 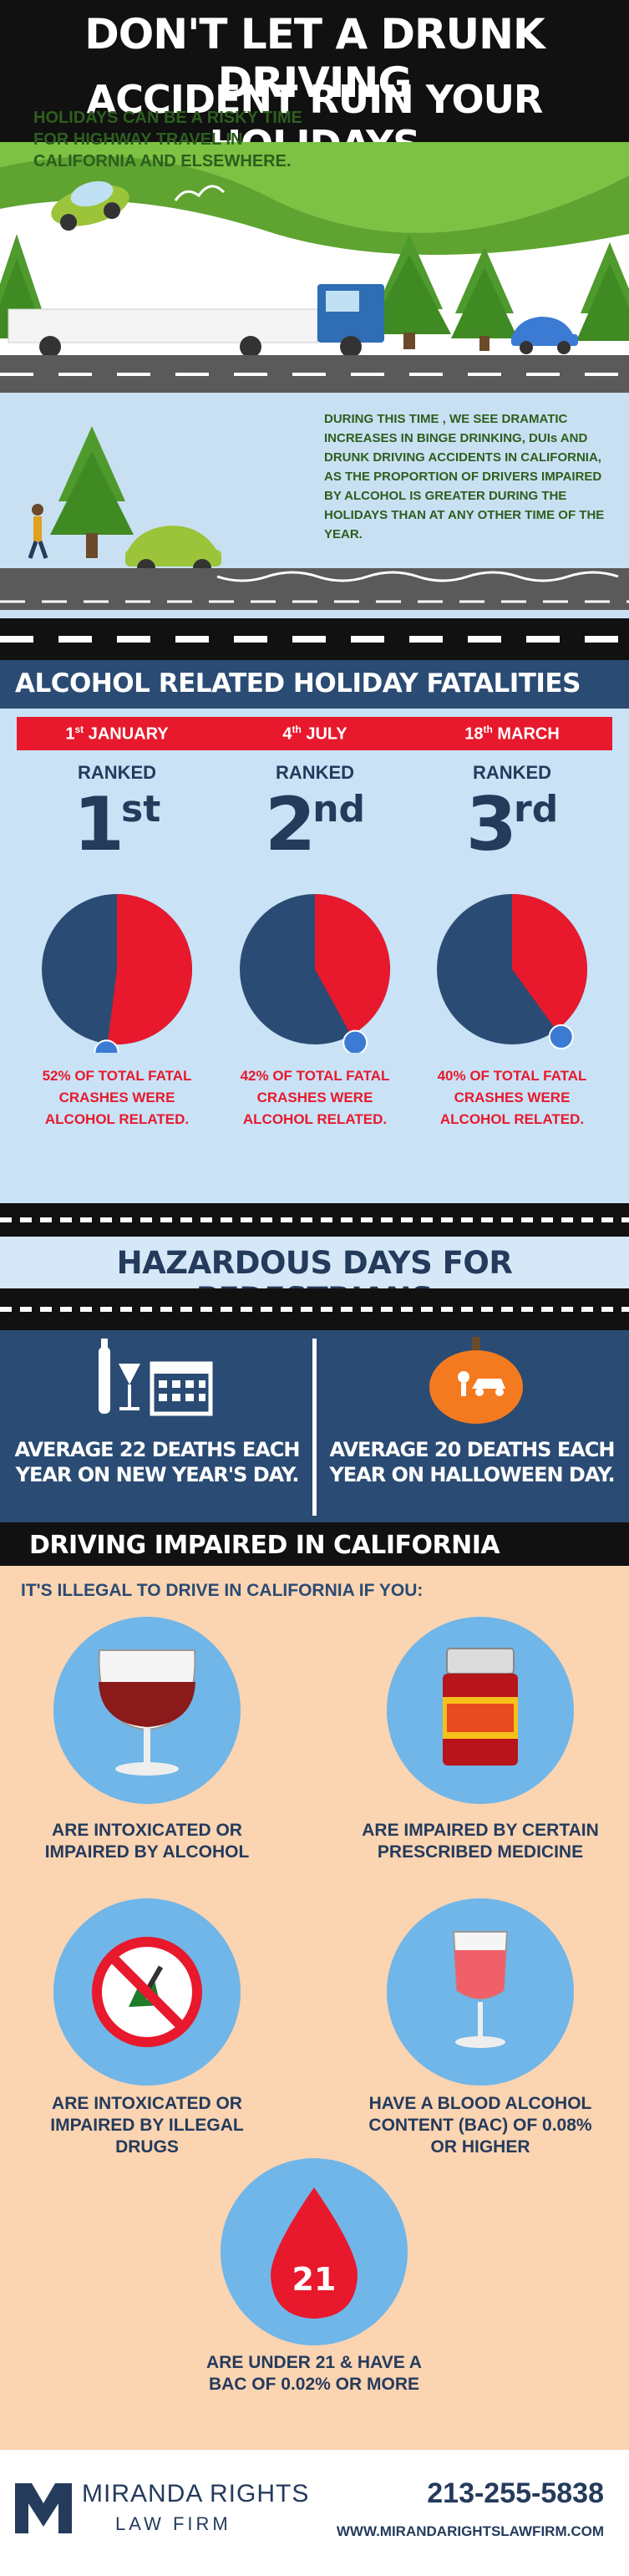 I want to click on fatalities-header, so click(x=314, y=684).